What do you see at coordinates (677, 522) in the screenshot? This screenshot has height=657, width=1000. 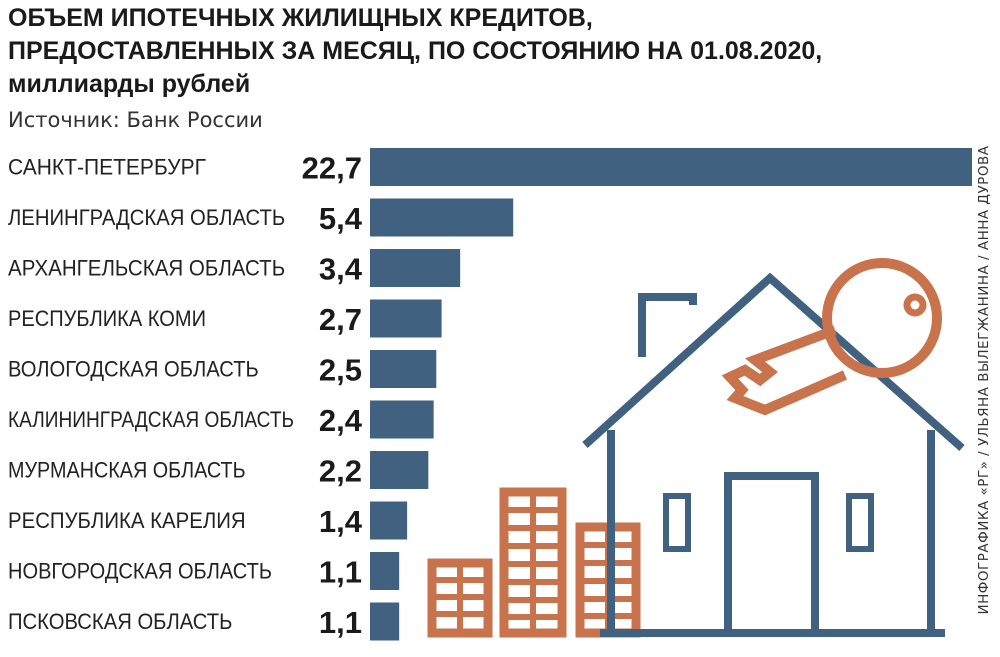 I see `house-window-left` at bounding box center [677, 522].